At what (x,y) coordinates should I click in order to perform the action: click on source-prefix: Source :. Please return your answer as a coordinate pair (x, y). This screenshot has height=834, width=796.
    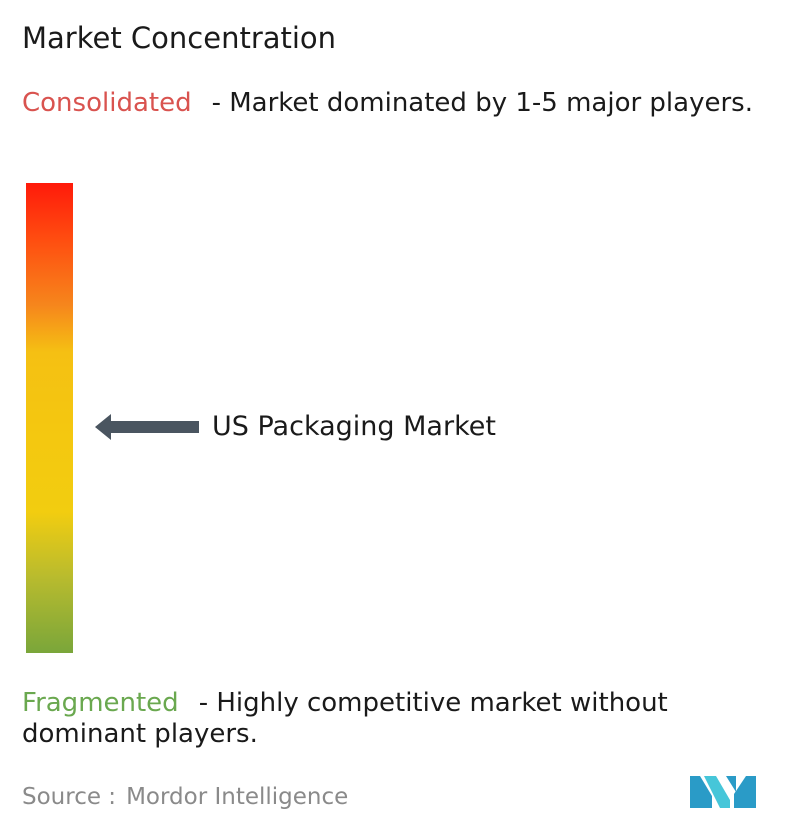
    Looking at the image, I should click on (69, 797).